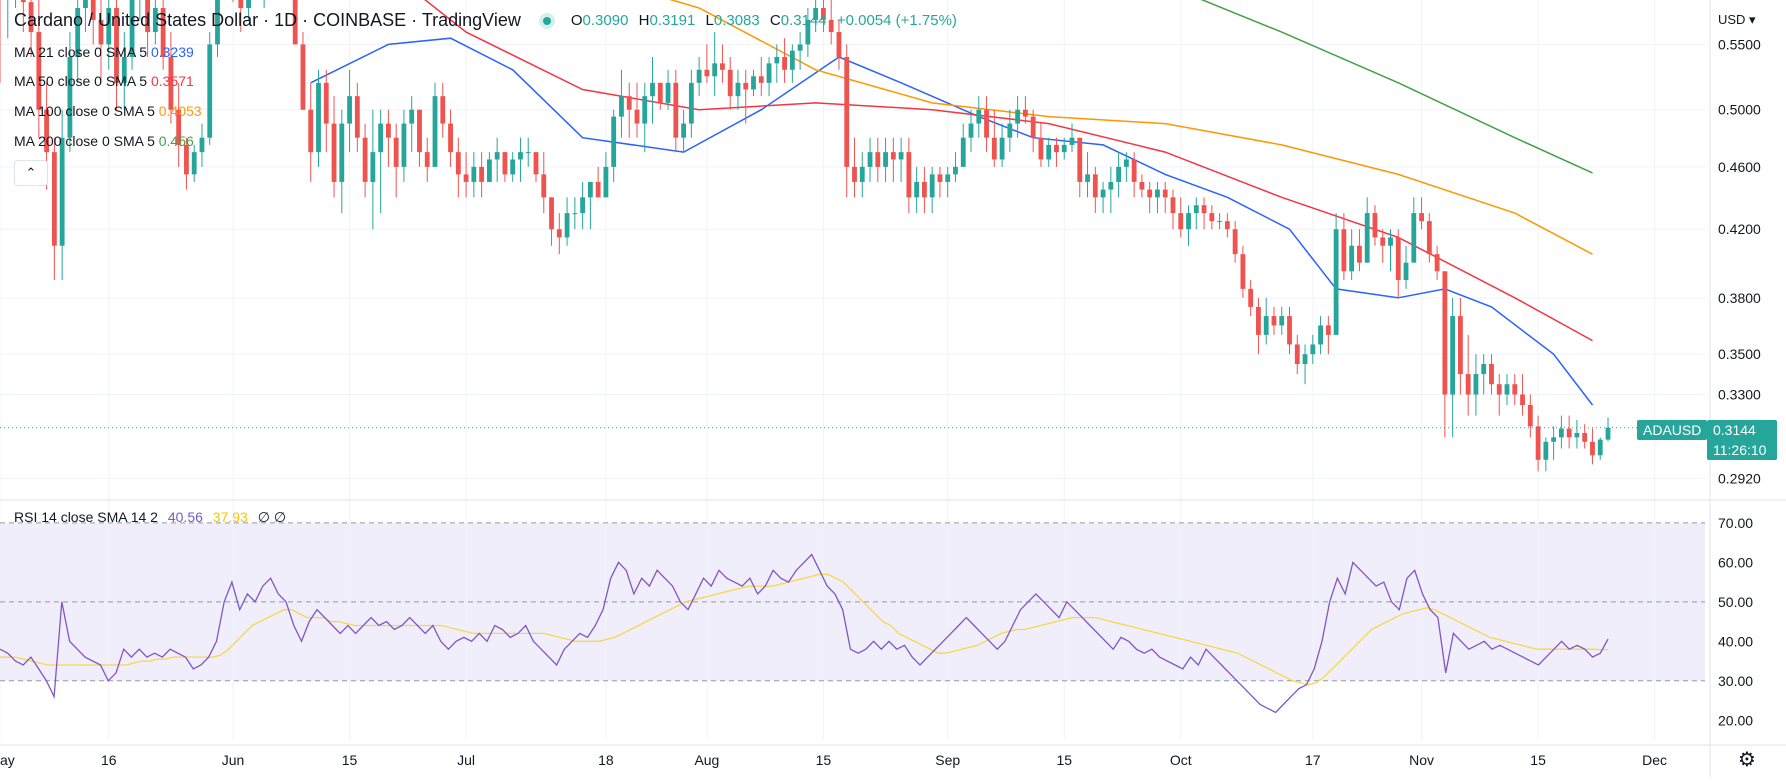 The width and height of the screenshot is (1786, 782). I want to click on change-value: +0.0054 (+1.75%), so click(896, 20).